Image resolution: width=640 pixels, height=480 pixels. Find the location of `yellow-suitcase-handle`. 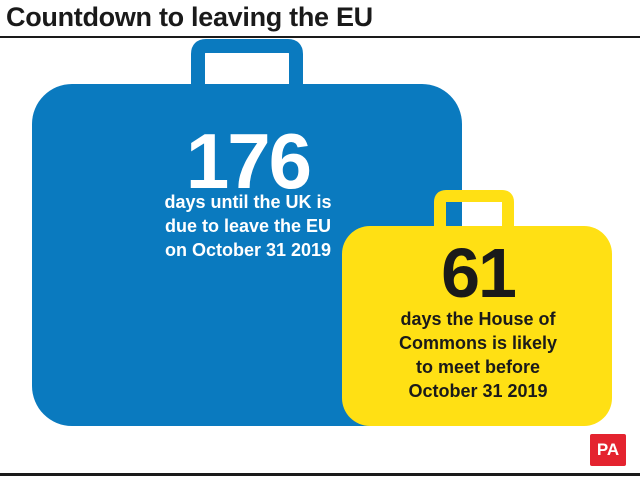

yellow-suitcase-handle is located at coordinates (474, 211).